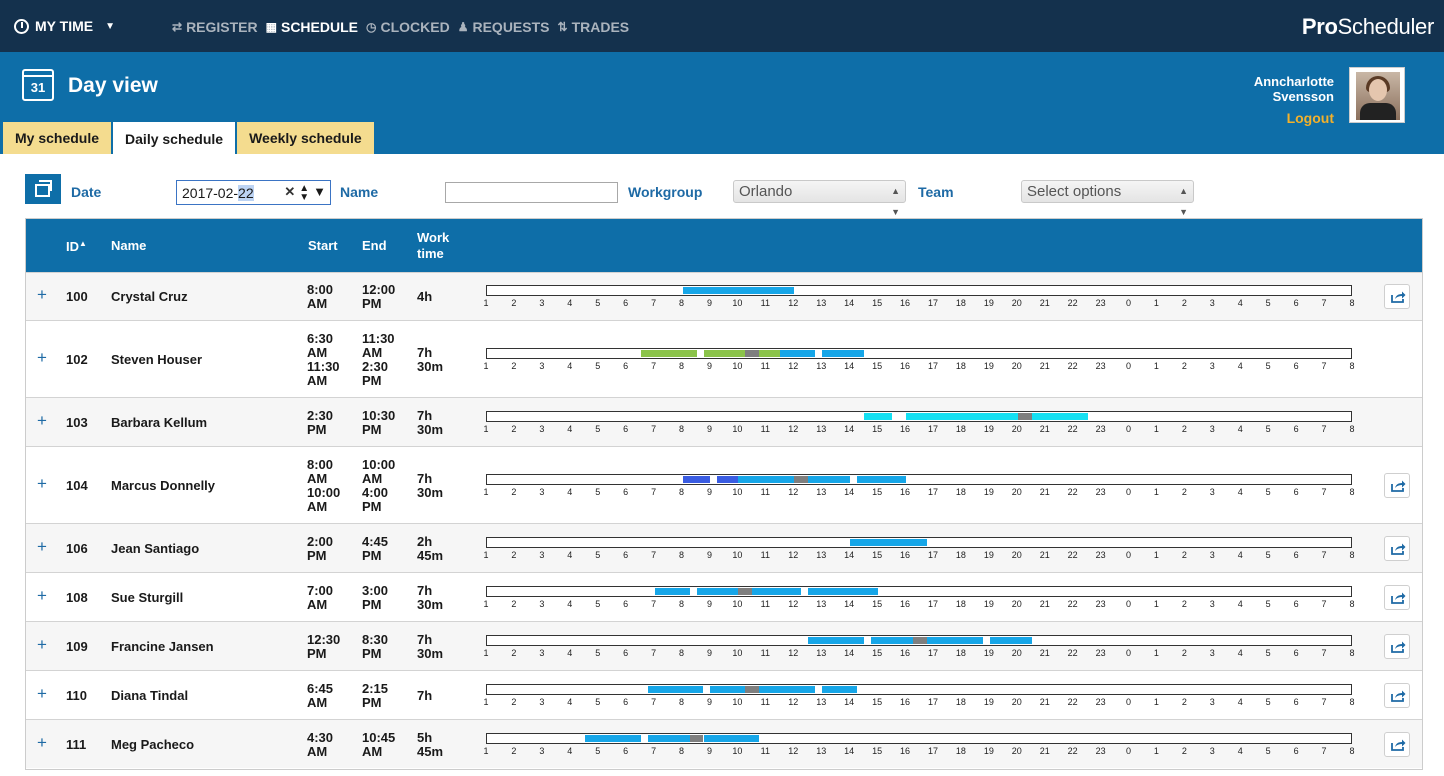 This screenshot has height=776, width=1444. I want to click on column-header-start: Start, so click(323, 245).